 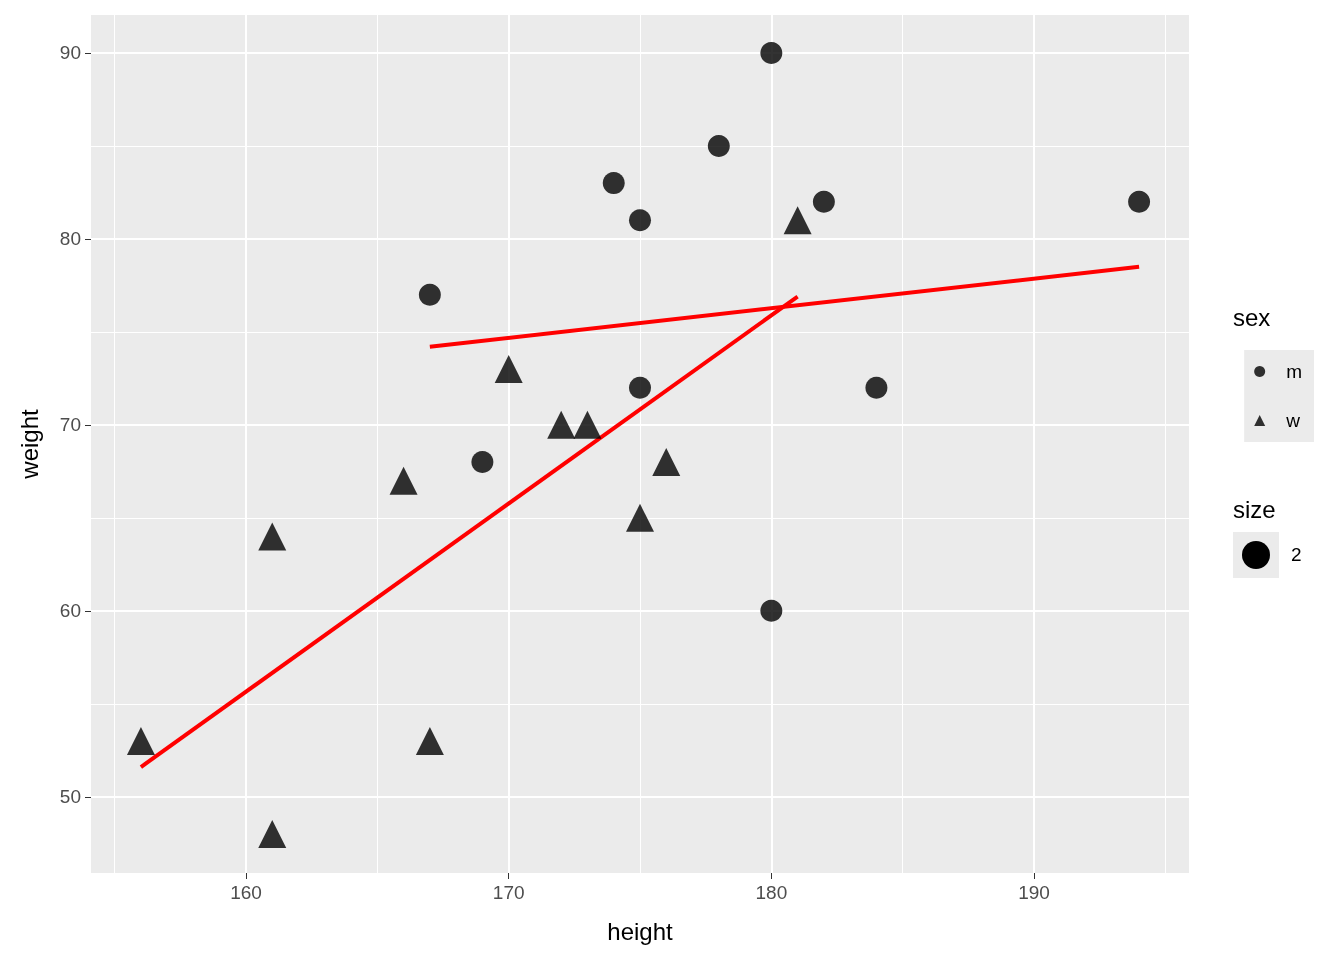 What do you see at coordinates (70, 53) in the screenshot?
I see `y-tick-label: 90` at bounding box center [70, 53].